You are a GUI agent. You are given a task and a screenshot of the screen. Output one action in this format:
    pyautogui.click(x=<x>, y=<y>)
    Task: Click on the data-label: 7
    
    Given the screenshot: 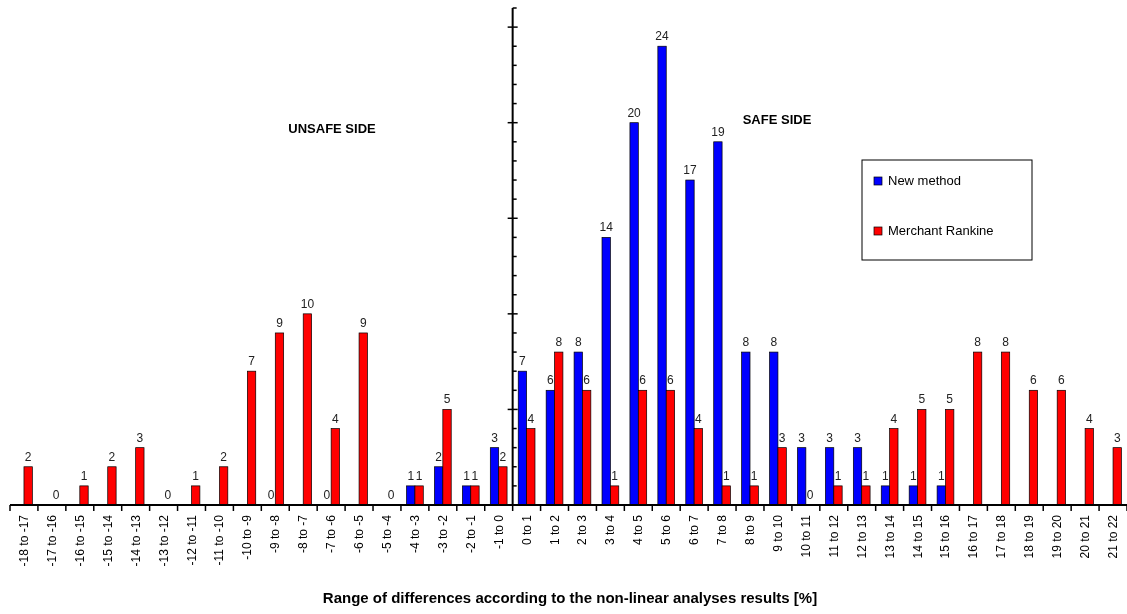 What is the action you would take?
    pyautogui.click(x=523, y=361)
    